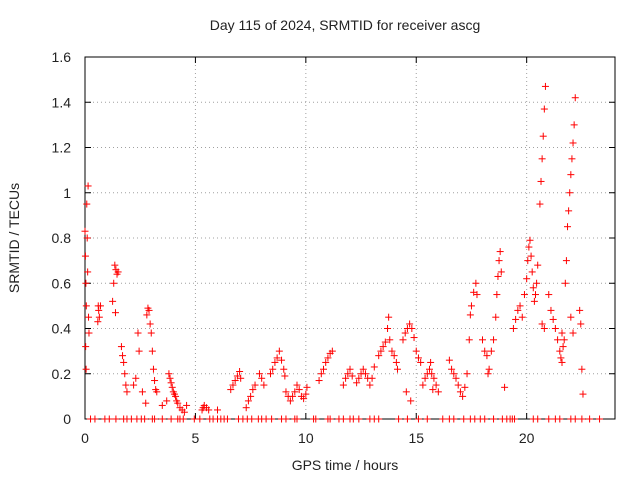 The image size is (640, 480). What do you see at coordinates (306, 438) in the screenshot?
I see `x-tick-label: 10` at bounding box center [306, 438].